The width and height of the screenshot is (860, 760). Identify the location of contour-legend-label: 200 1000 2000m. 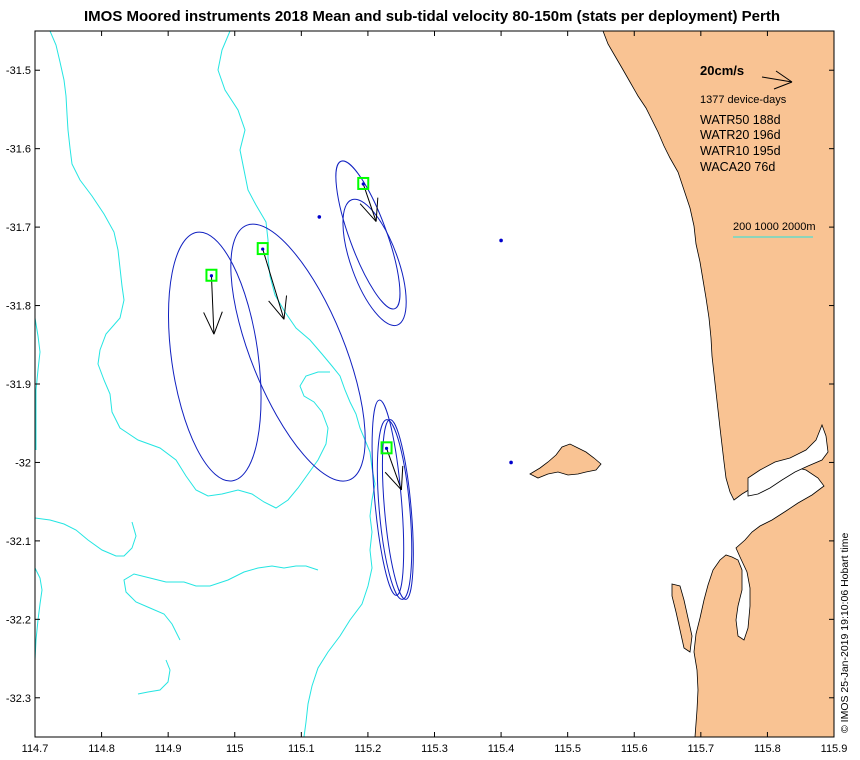
(774, 227).